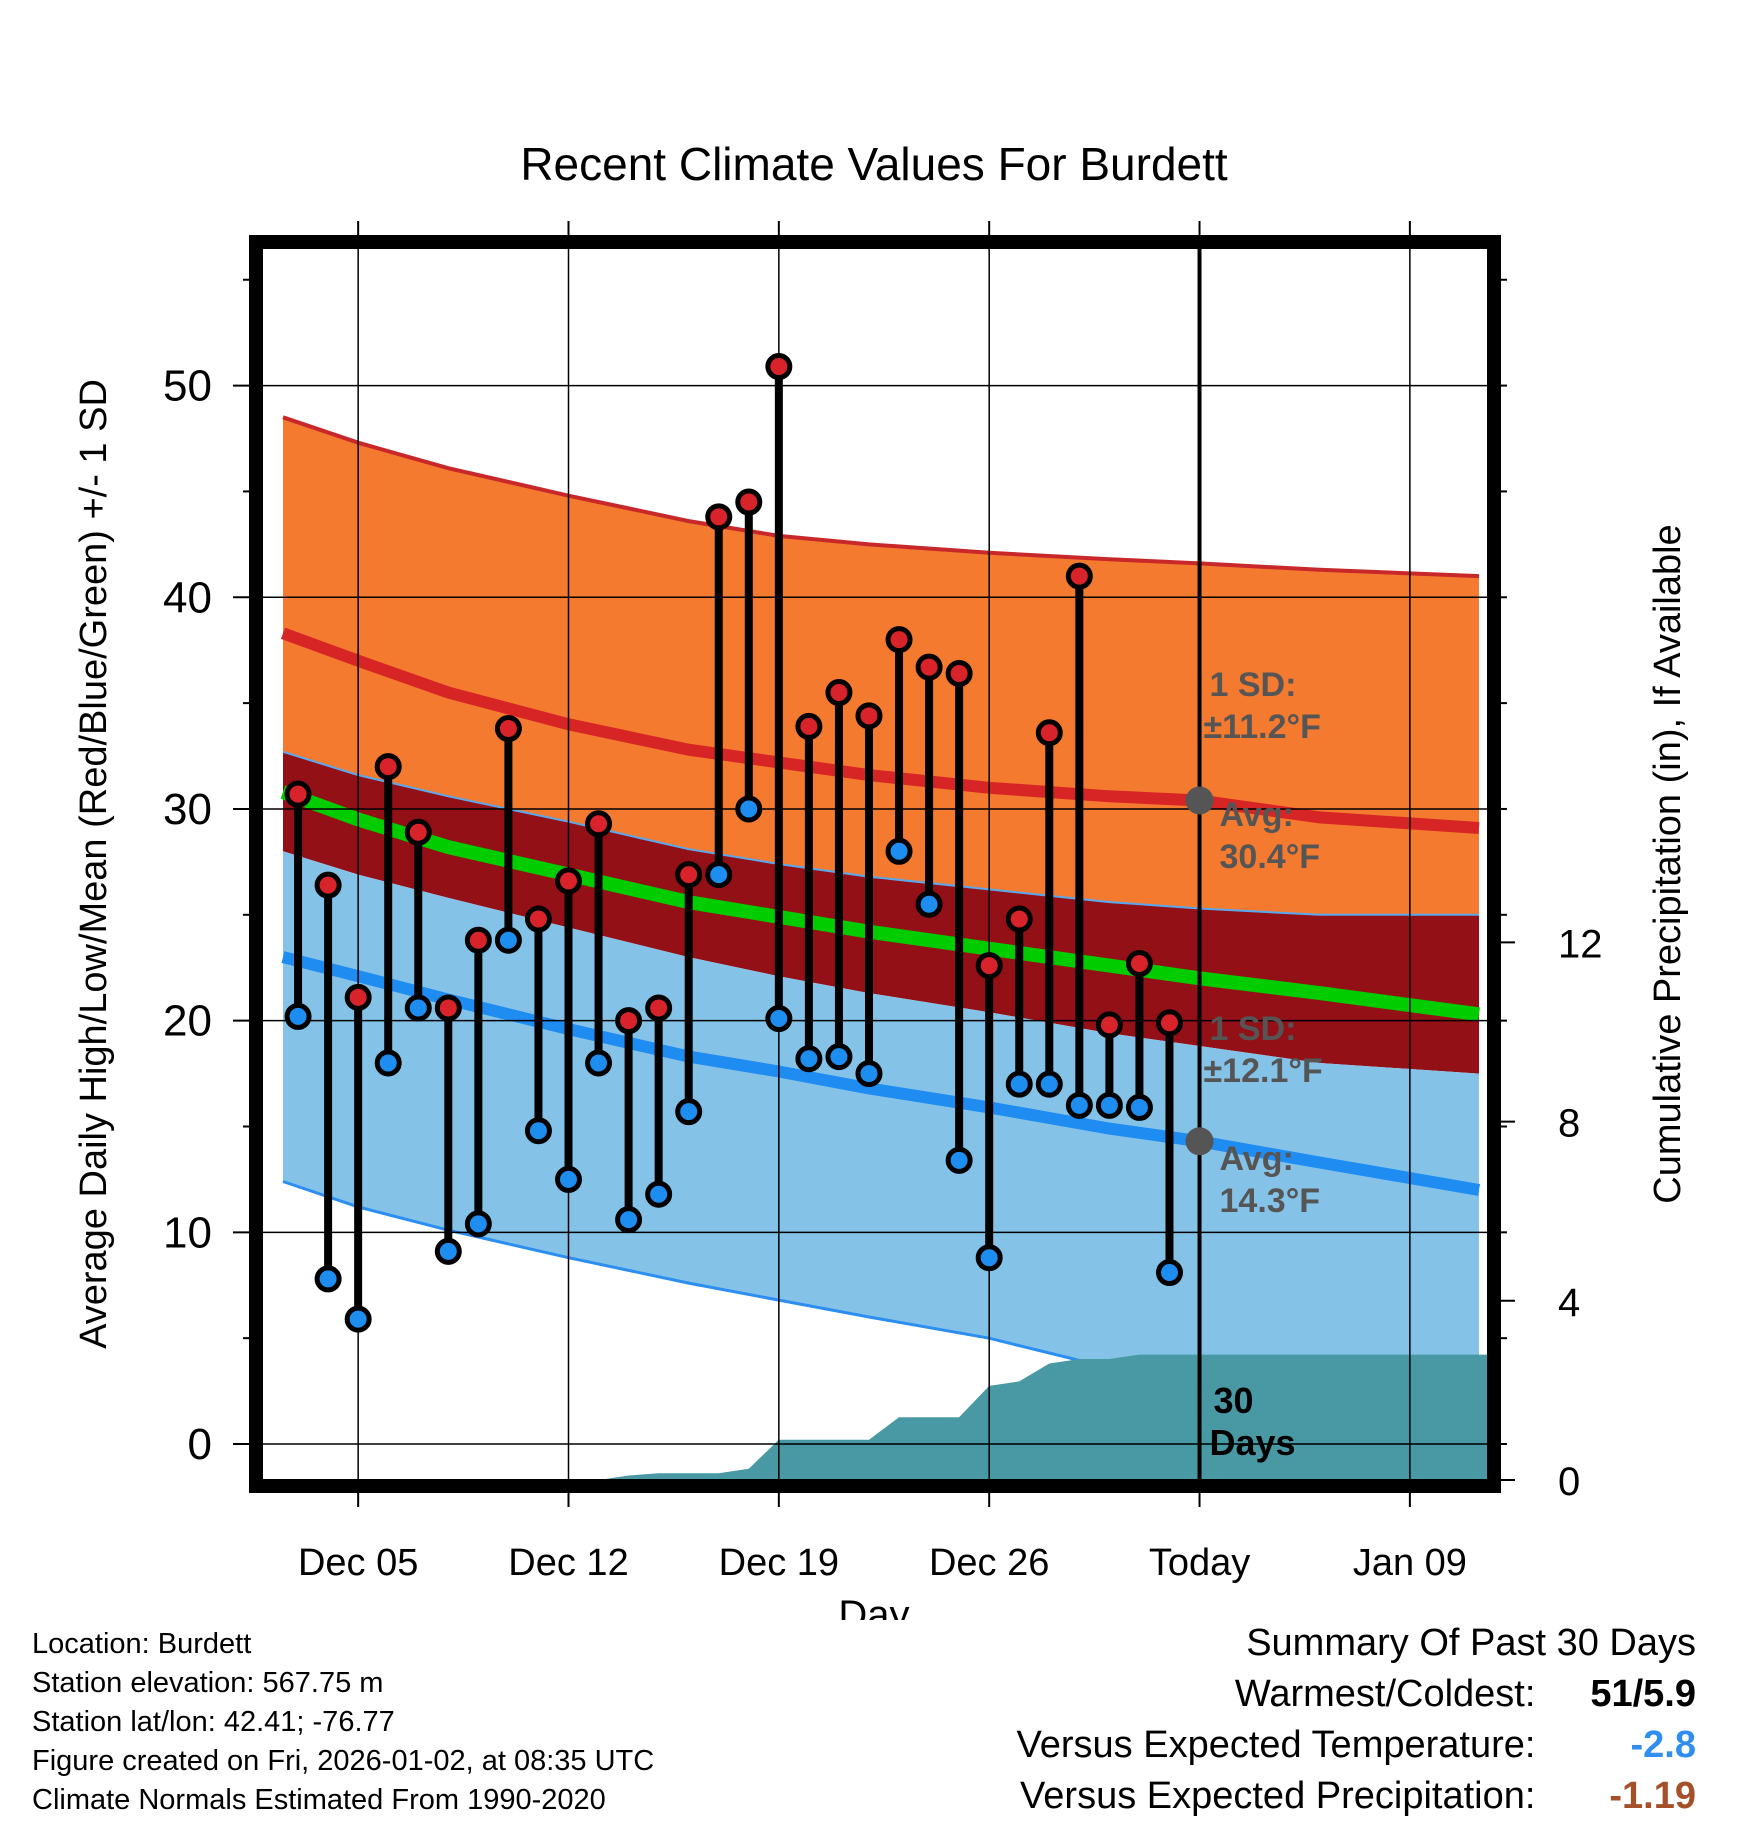 Image resolution: width=1748 pixels, height=1828 pixels. I want to click on window-label-number: 30, so click(1234, 1400).